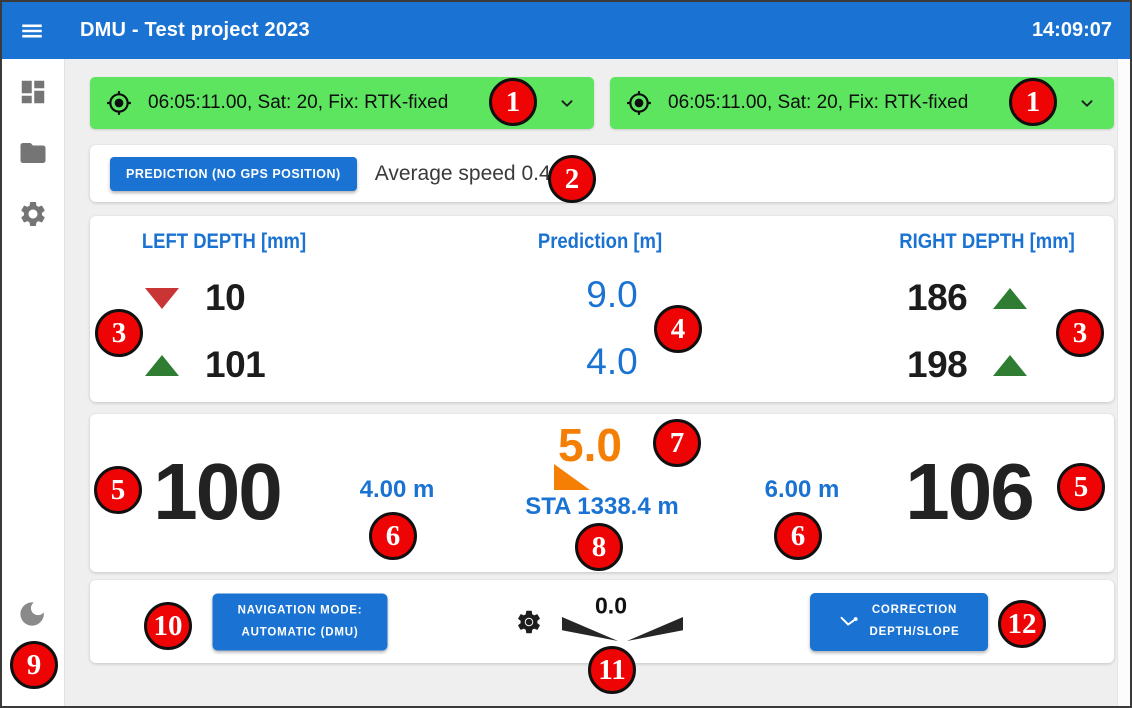 The height and width of the screenshot is (708, 1132). I want to click on cross-slope-left-wedge-icon, so click(590, 629).